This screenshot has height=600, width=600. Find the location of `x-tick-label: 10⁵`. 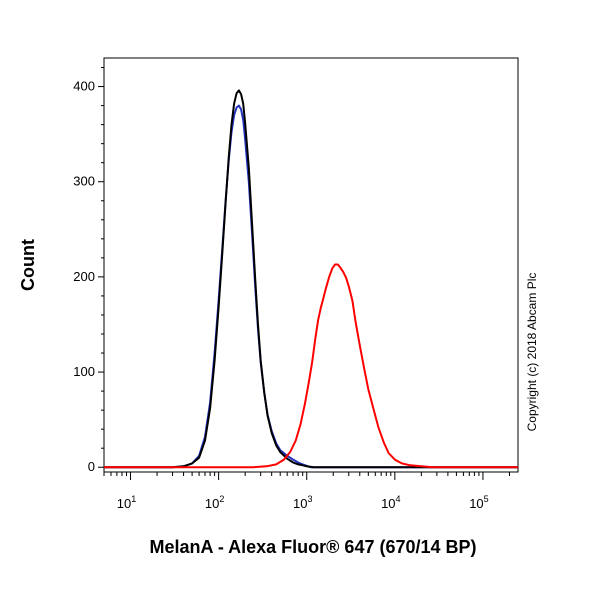

x-tick-label: 10⁵ is located at coordinates (478, 502).